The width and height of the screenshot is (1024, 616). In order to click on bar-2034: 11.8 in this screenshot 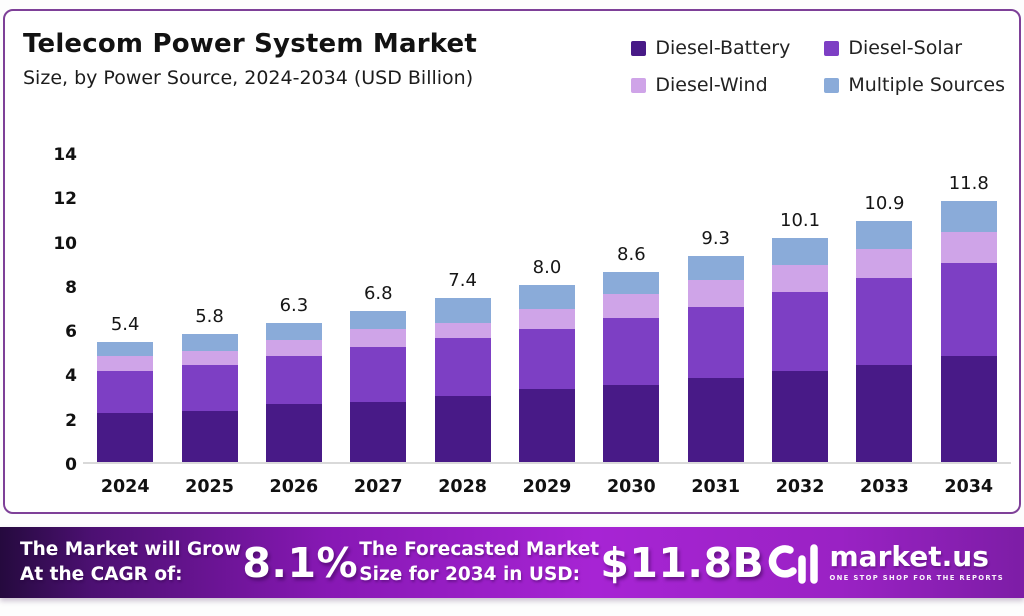, I will do `click(969, 308)`.